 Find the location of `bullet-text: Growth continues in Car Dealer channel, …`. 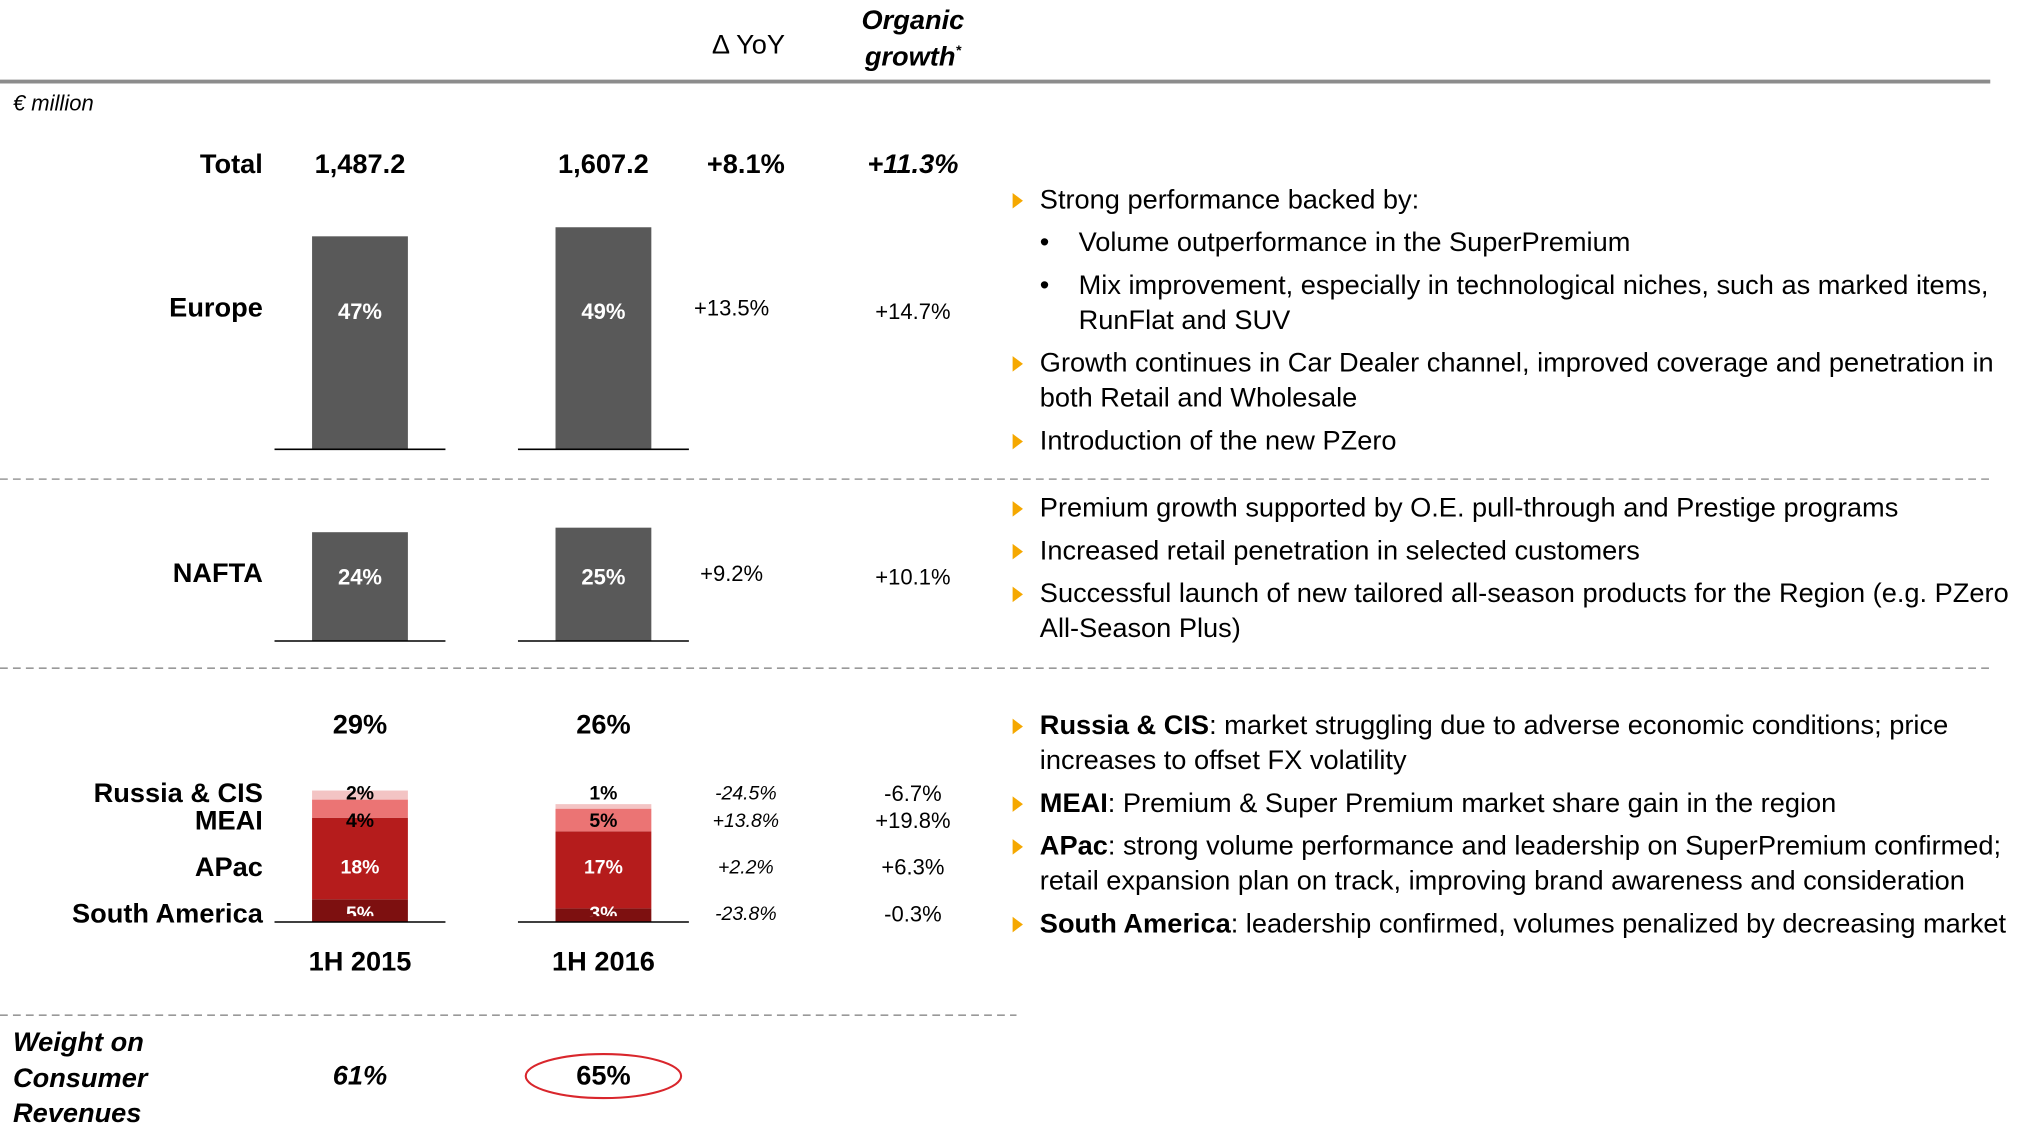

bullet-text: Growth continues in Car Dealer channel, … is located at coordinates (1530, 381).